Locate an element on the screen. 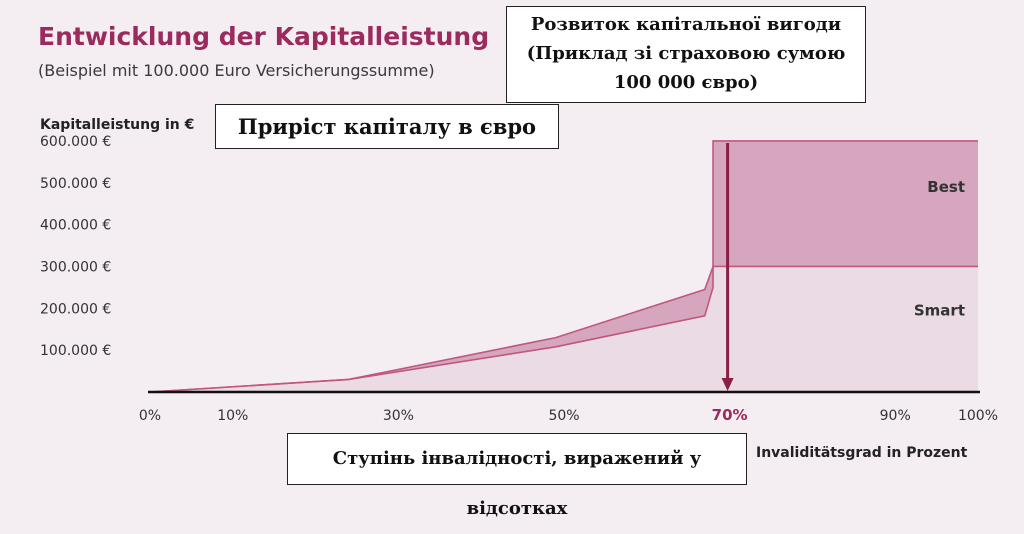 The width and height of the screenshot is (1024, 534). y-tick-label: 400.000 € is located at coordinates (75, 226).